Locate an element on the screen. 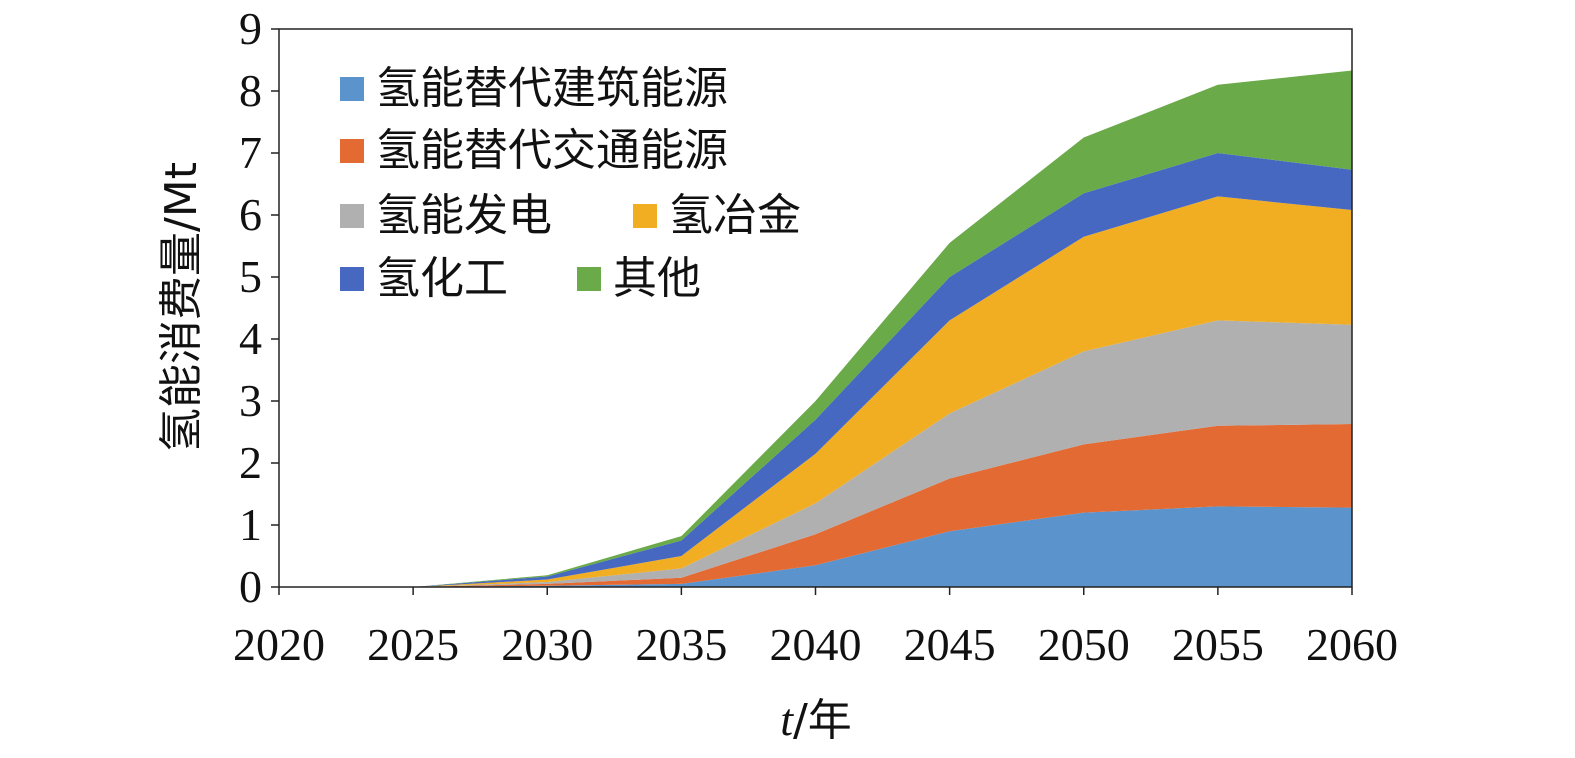  x-tick-label: 2055 is located at coordinates (1218, 644).